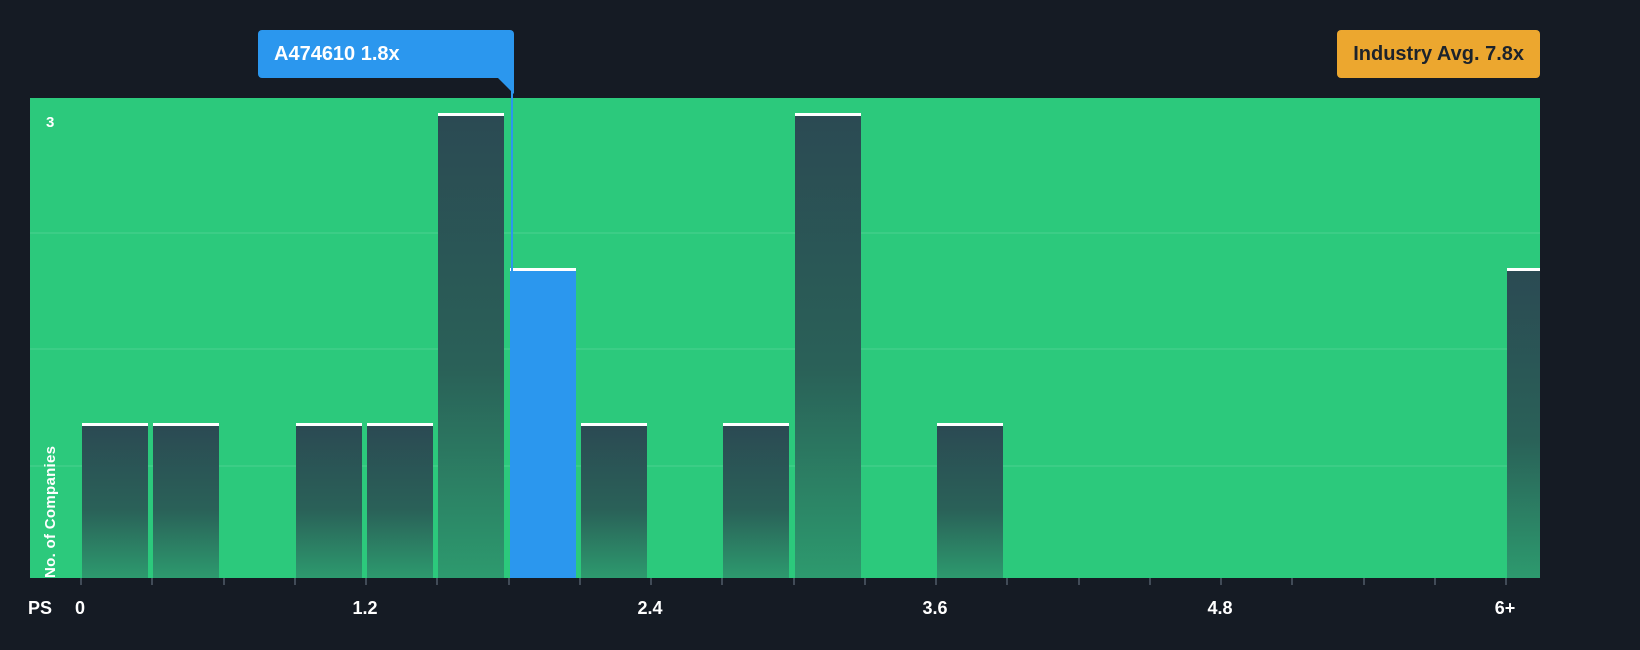  I want to click on x-axis-tick-label: 1.2, so click(365, 608).